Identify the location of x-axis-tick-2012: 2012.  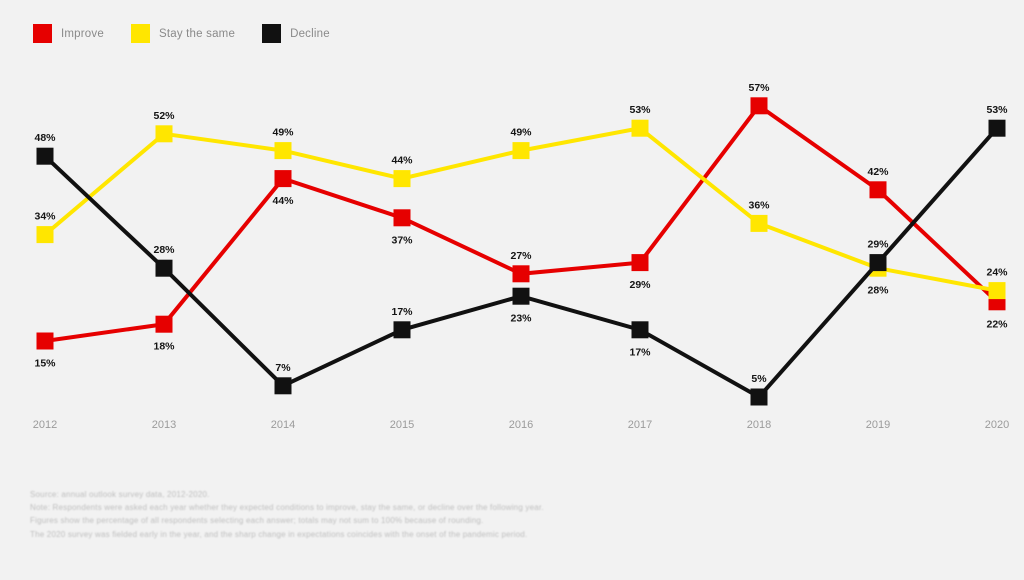
(45, 425).